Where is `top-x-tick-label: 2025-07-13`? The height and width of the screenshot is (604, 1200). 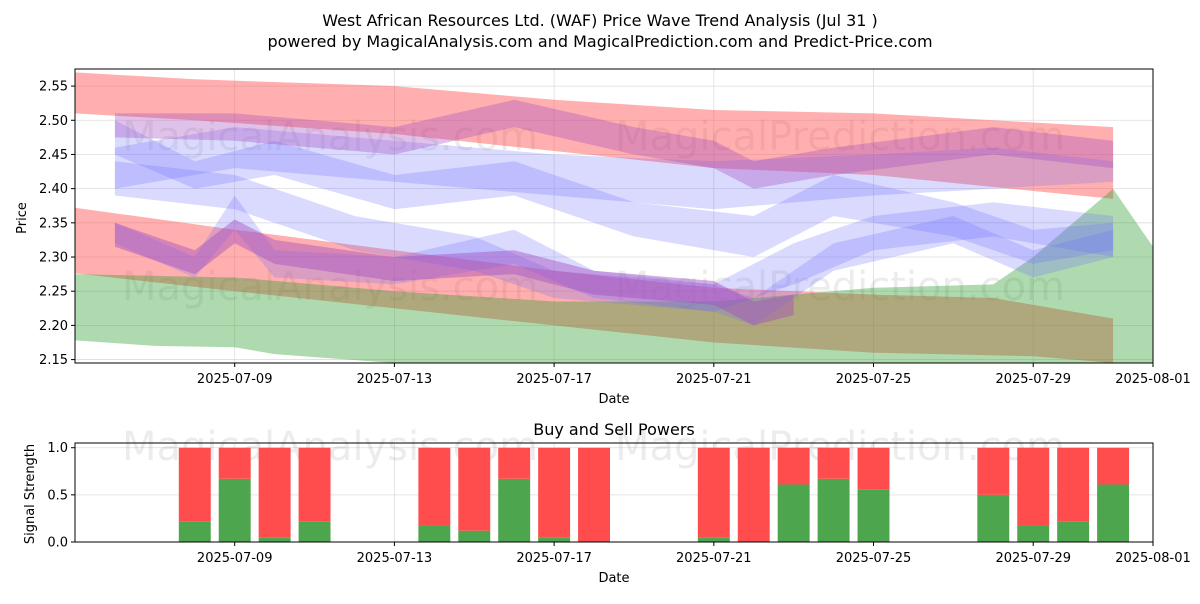
top-x-tick-label: 2025-07-13 is located at coordinates (395, 379).